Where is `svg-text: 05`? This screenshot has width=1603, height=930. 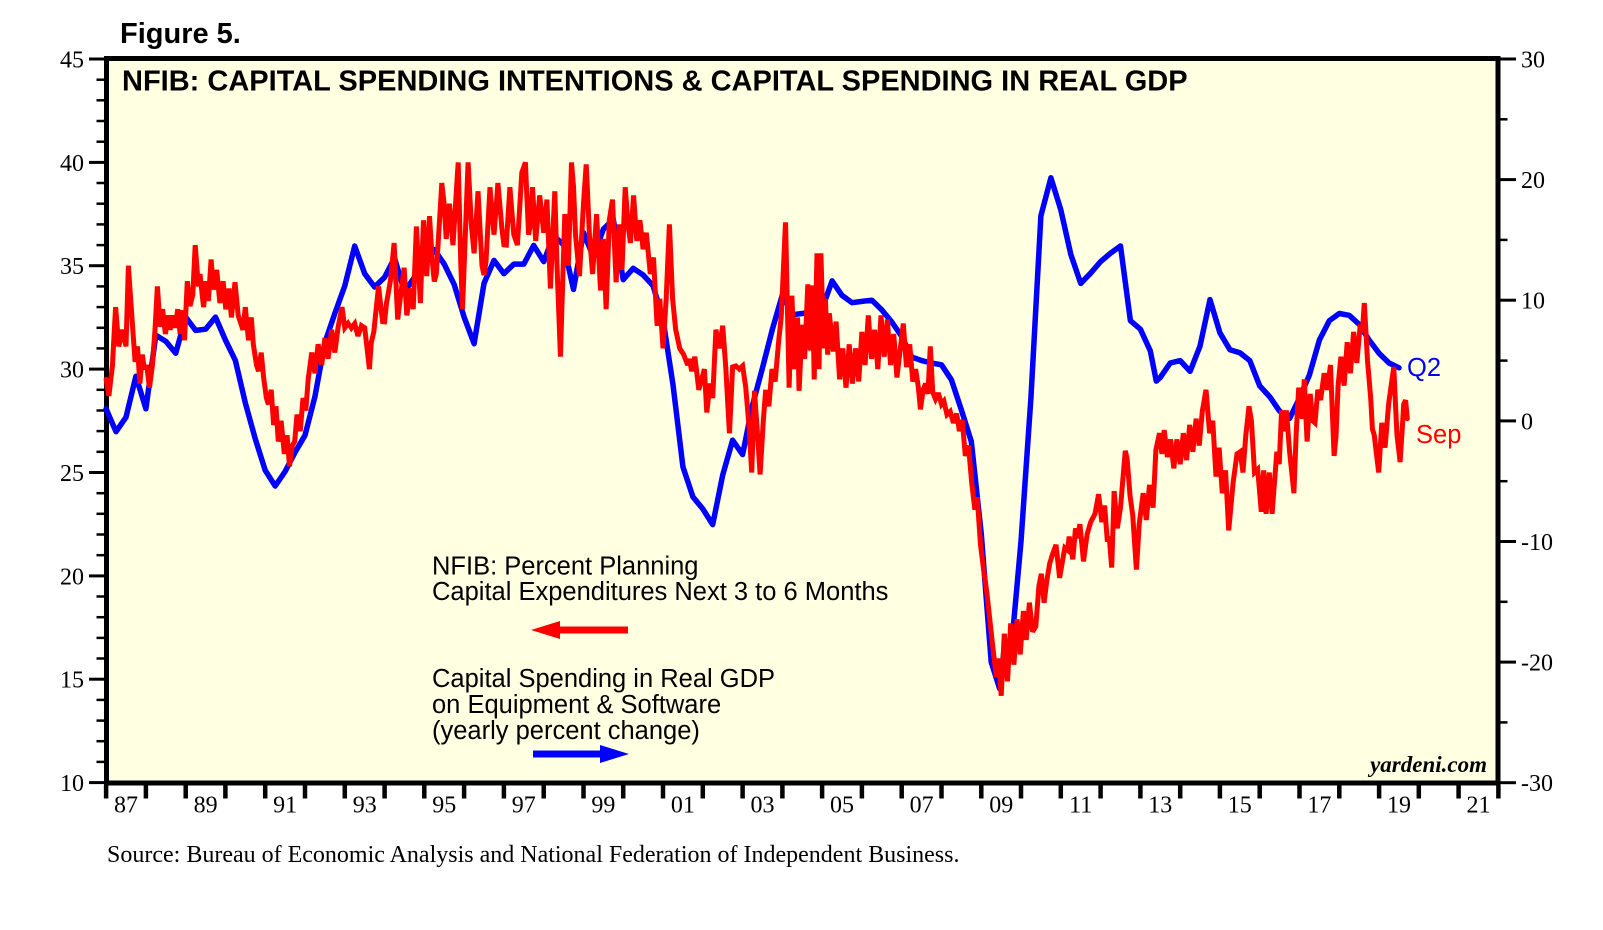
svg-text: 05 is located at coordinates (842, 806).